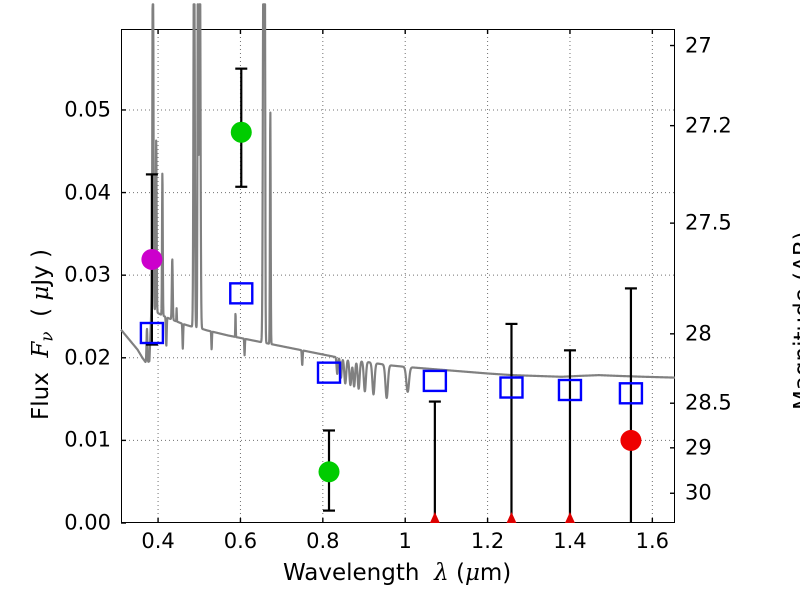 Image resolution: width=800 pixels, height=600 pixels. Describe the element at coordinates (795, 320) in the screenshot. I see `y-axis-label-right: Magnitude (AB)` at that location.